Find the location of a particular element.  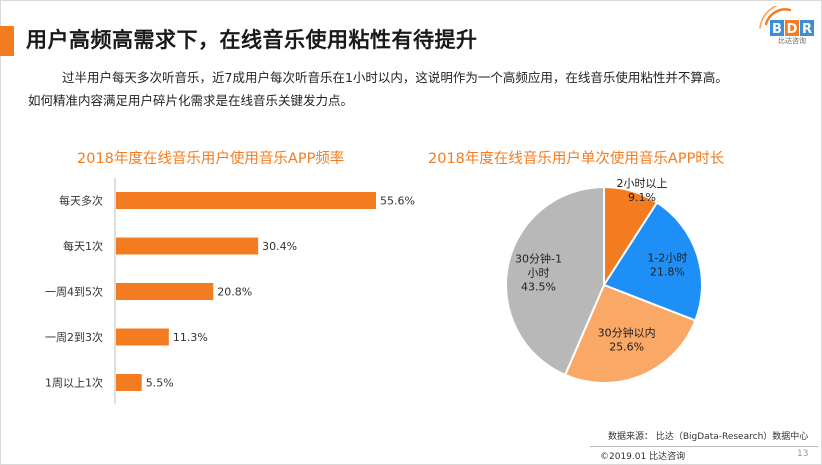

bar-chart-title: 2018年度在线音乐用户使用音乐APP频率 is located at coordinates (211, 159).